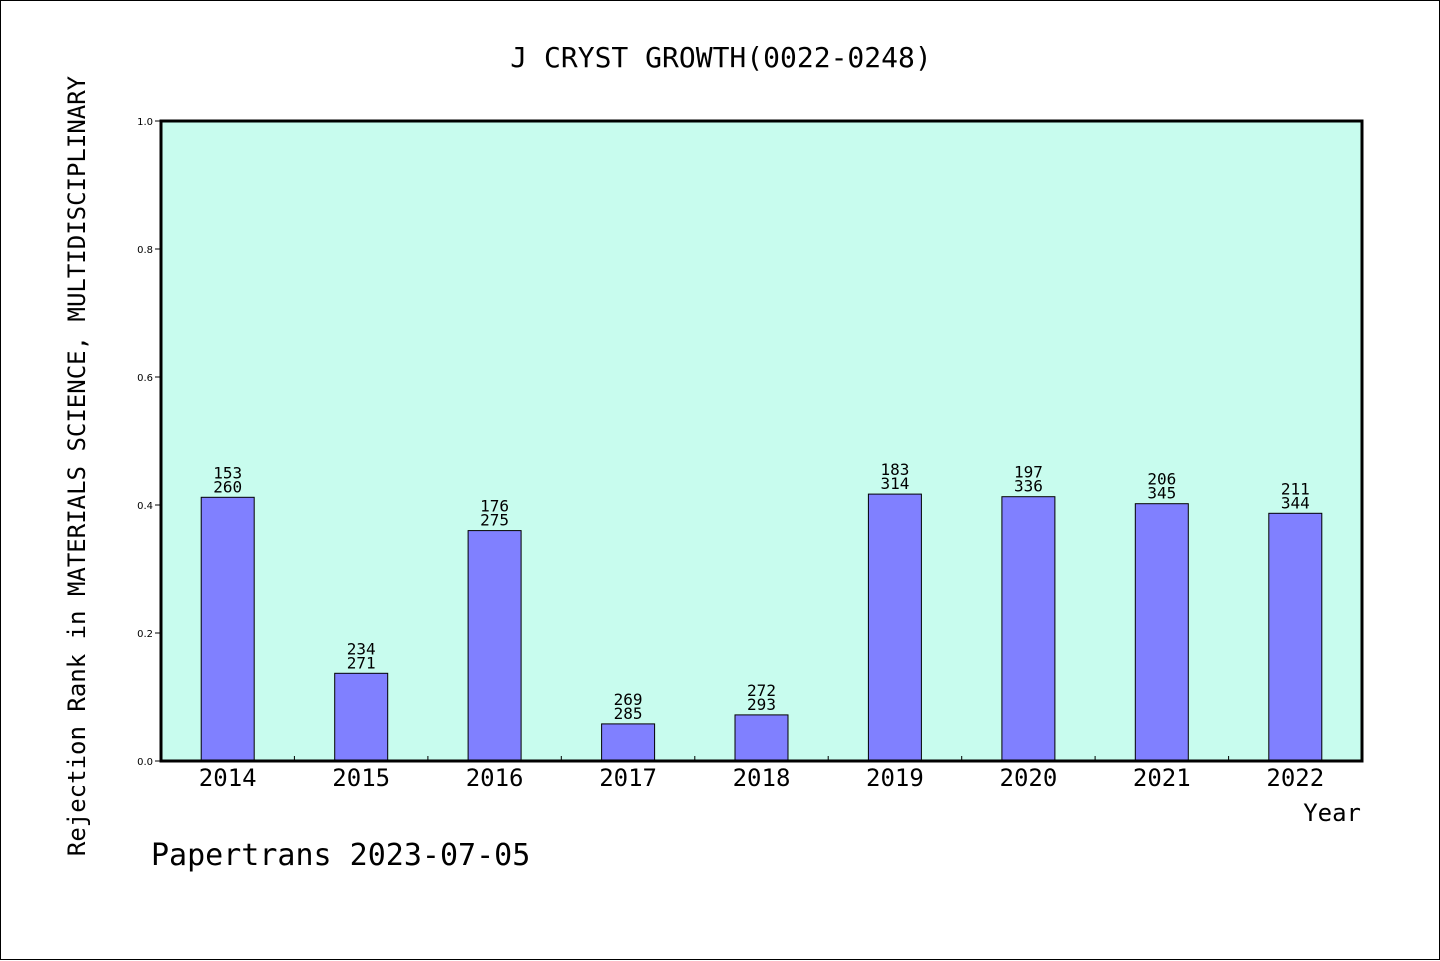 This screenshot has width=1440, height=961. Describe the element at coordinates (628, 713) in the screenshot. I see `bar-label-bottom-2017: 285` at that location.